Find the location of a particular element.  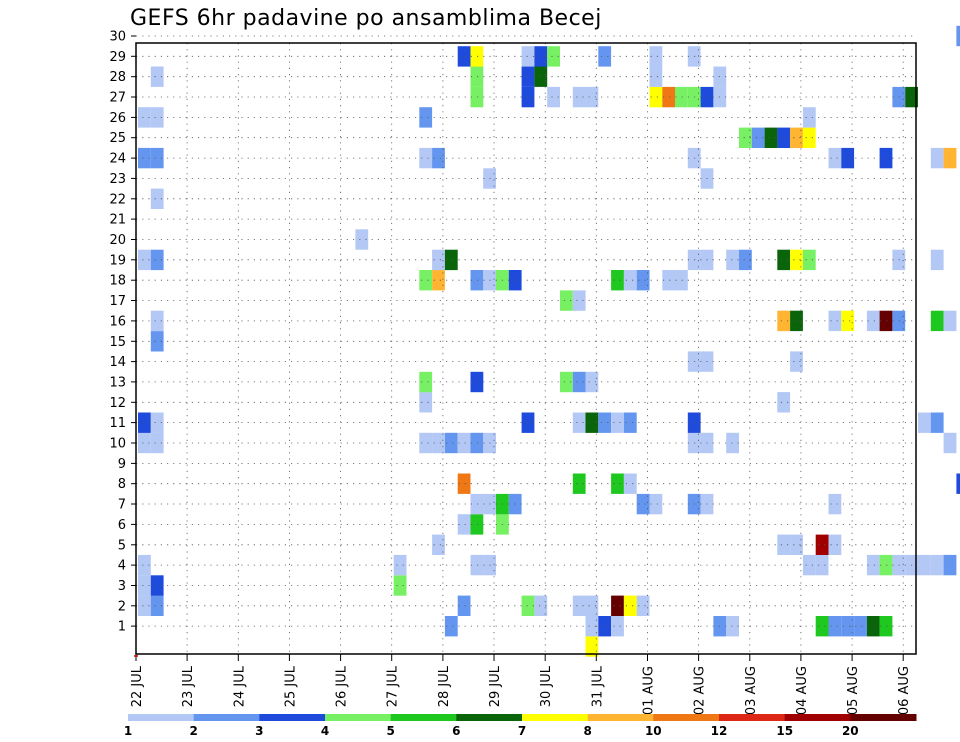

color-scale-label: 5 is located at coordinates (391, 731).